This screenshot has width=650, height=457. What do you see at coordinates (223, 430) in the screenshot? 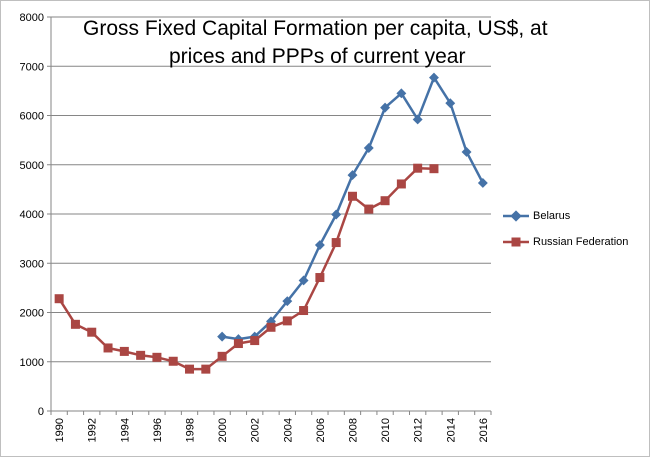
I see `x-tick-label: 2000` at bounding box center [223, 430].